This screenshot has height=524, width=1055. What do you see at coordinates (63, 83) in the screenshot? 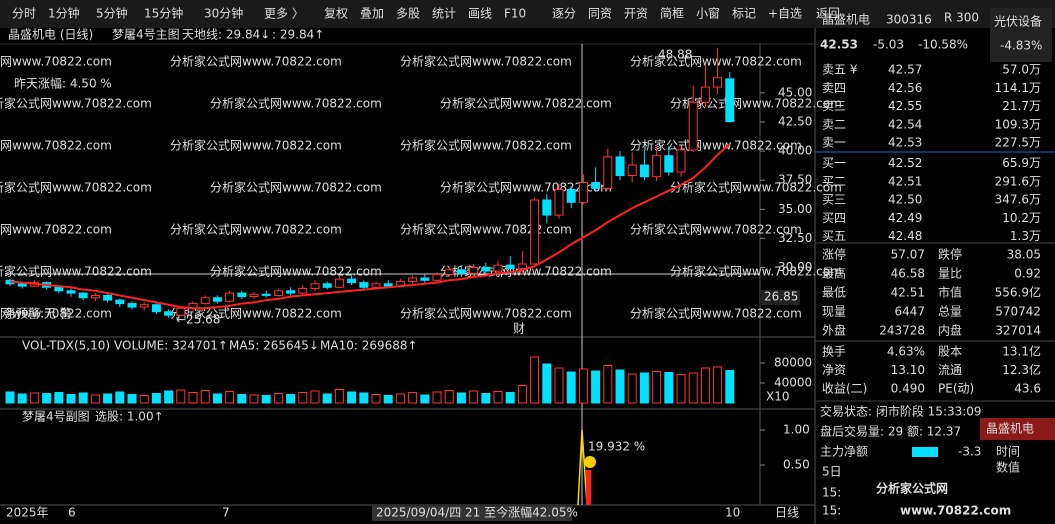
I see `annotation: 昨天涨幅: 4.50 %` at bounding box center [63, 83].